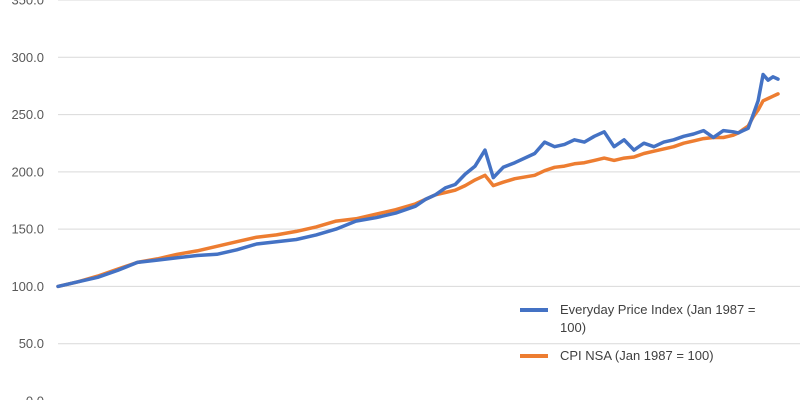 This screenshot has height=400, width=800. What do you see at coordinates (637, 355) in the screenshot?
I see `legend-label-cpi-nsa: CPI NSA (Jan 1987 = 100)` at bounding box center [637, 355].